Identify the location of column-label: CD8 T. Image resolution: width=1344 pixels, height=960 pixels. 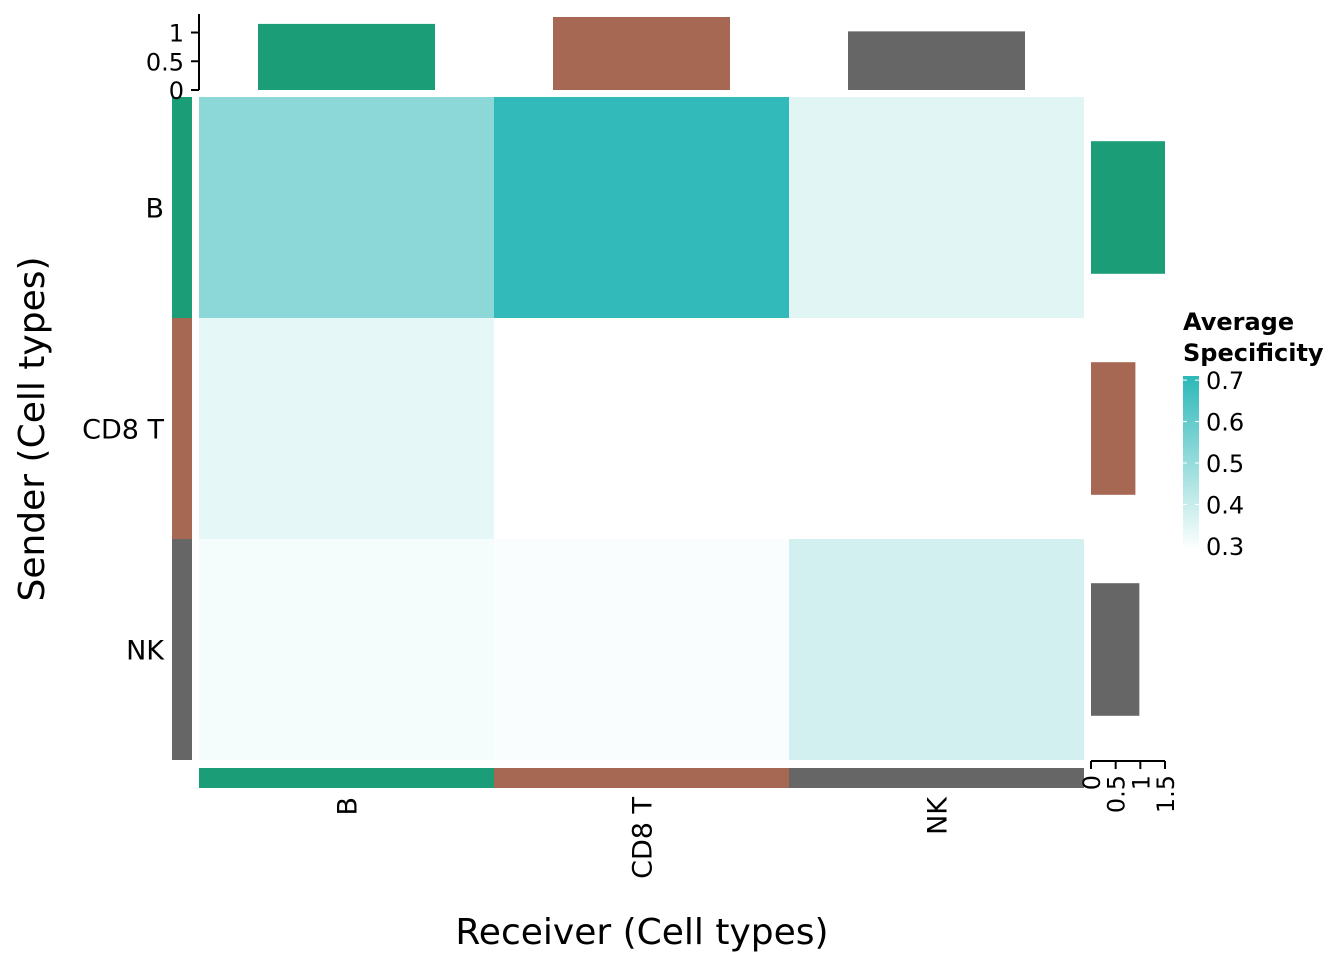
(643, 838).